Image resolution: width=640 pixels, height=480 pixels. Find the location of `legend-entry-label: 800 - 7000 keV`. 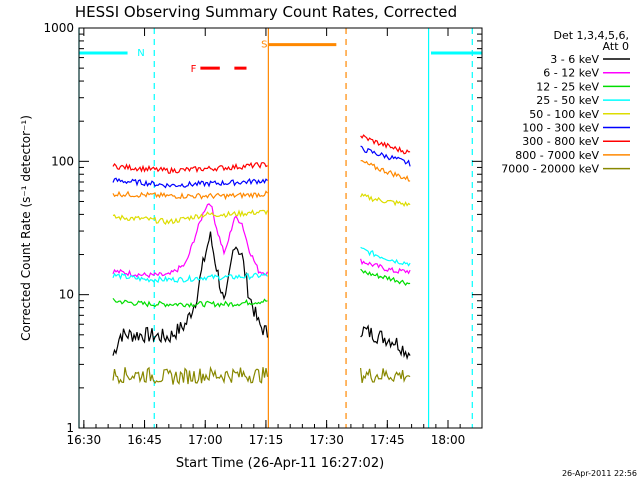

legend-entry-label: 800 - 7000 keV is located at coordinates (557, 155).